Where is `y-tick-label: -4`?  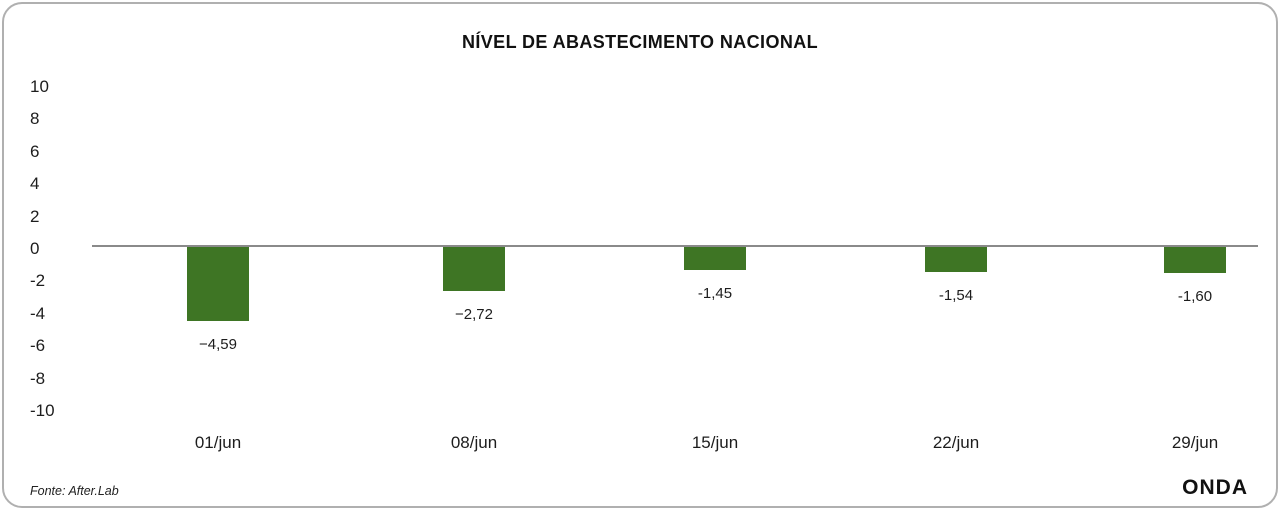 y-tick-label: -4 is located at coordinates (38, 313).